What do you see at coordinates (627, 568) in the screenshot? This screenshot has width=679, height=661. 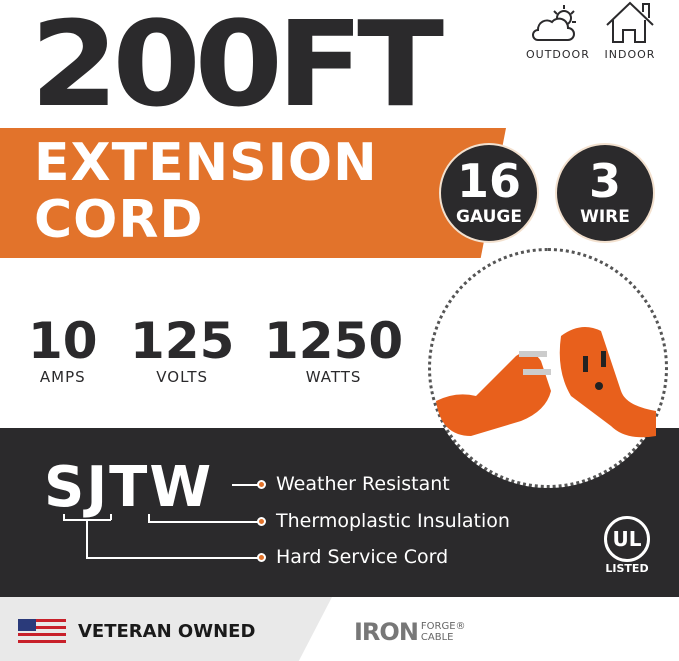 I see `ul-listed-label: LISTED` at bounding box center [627, 568].